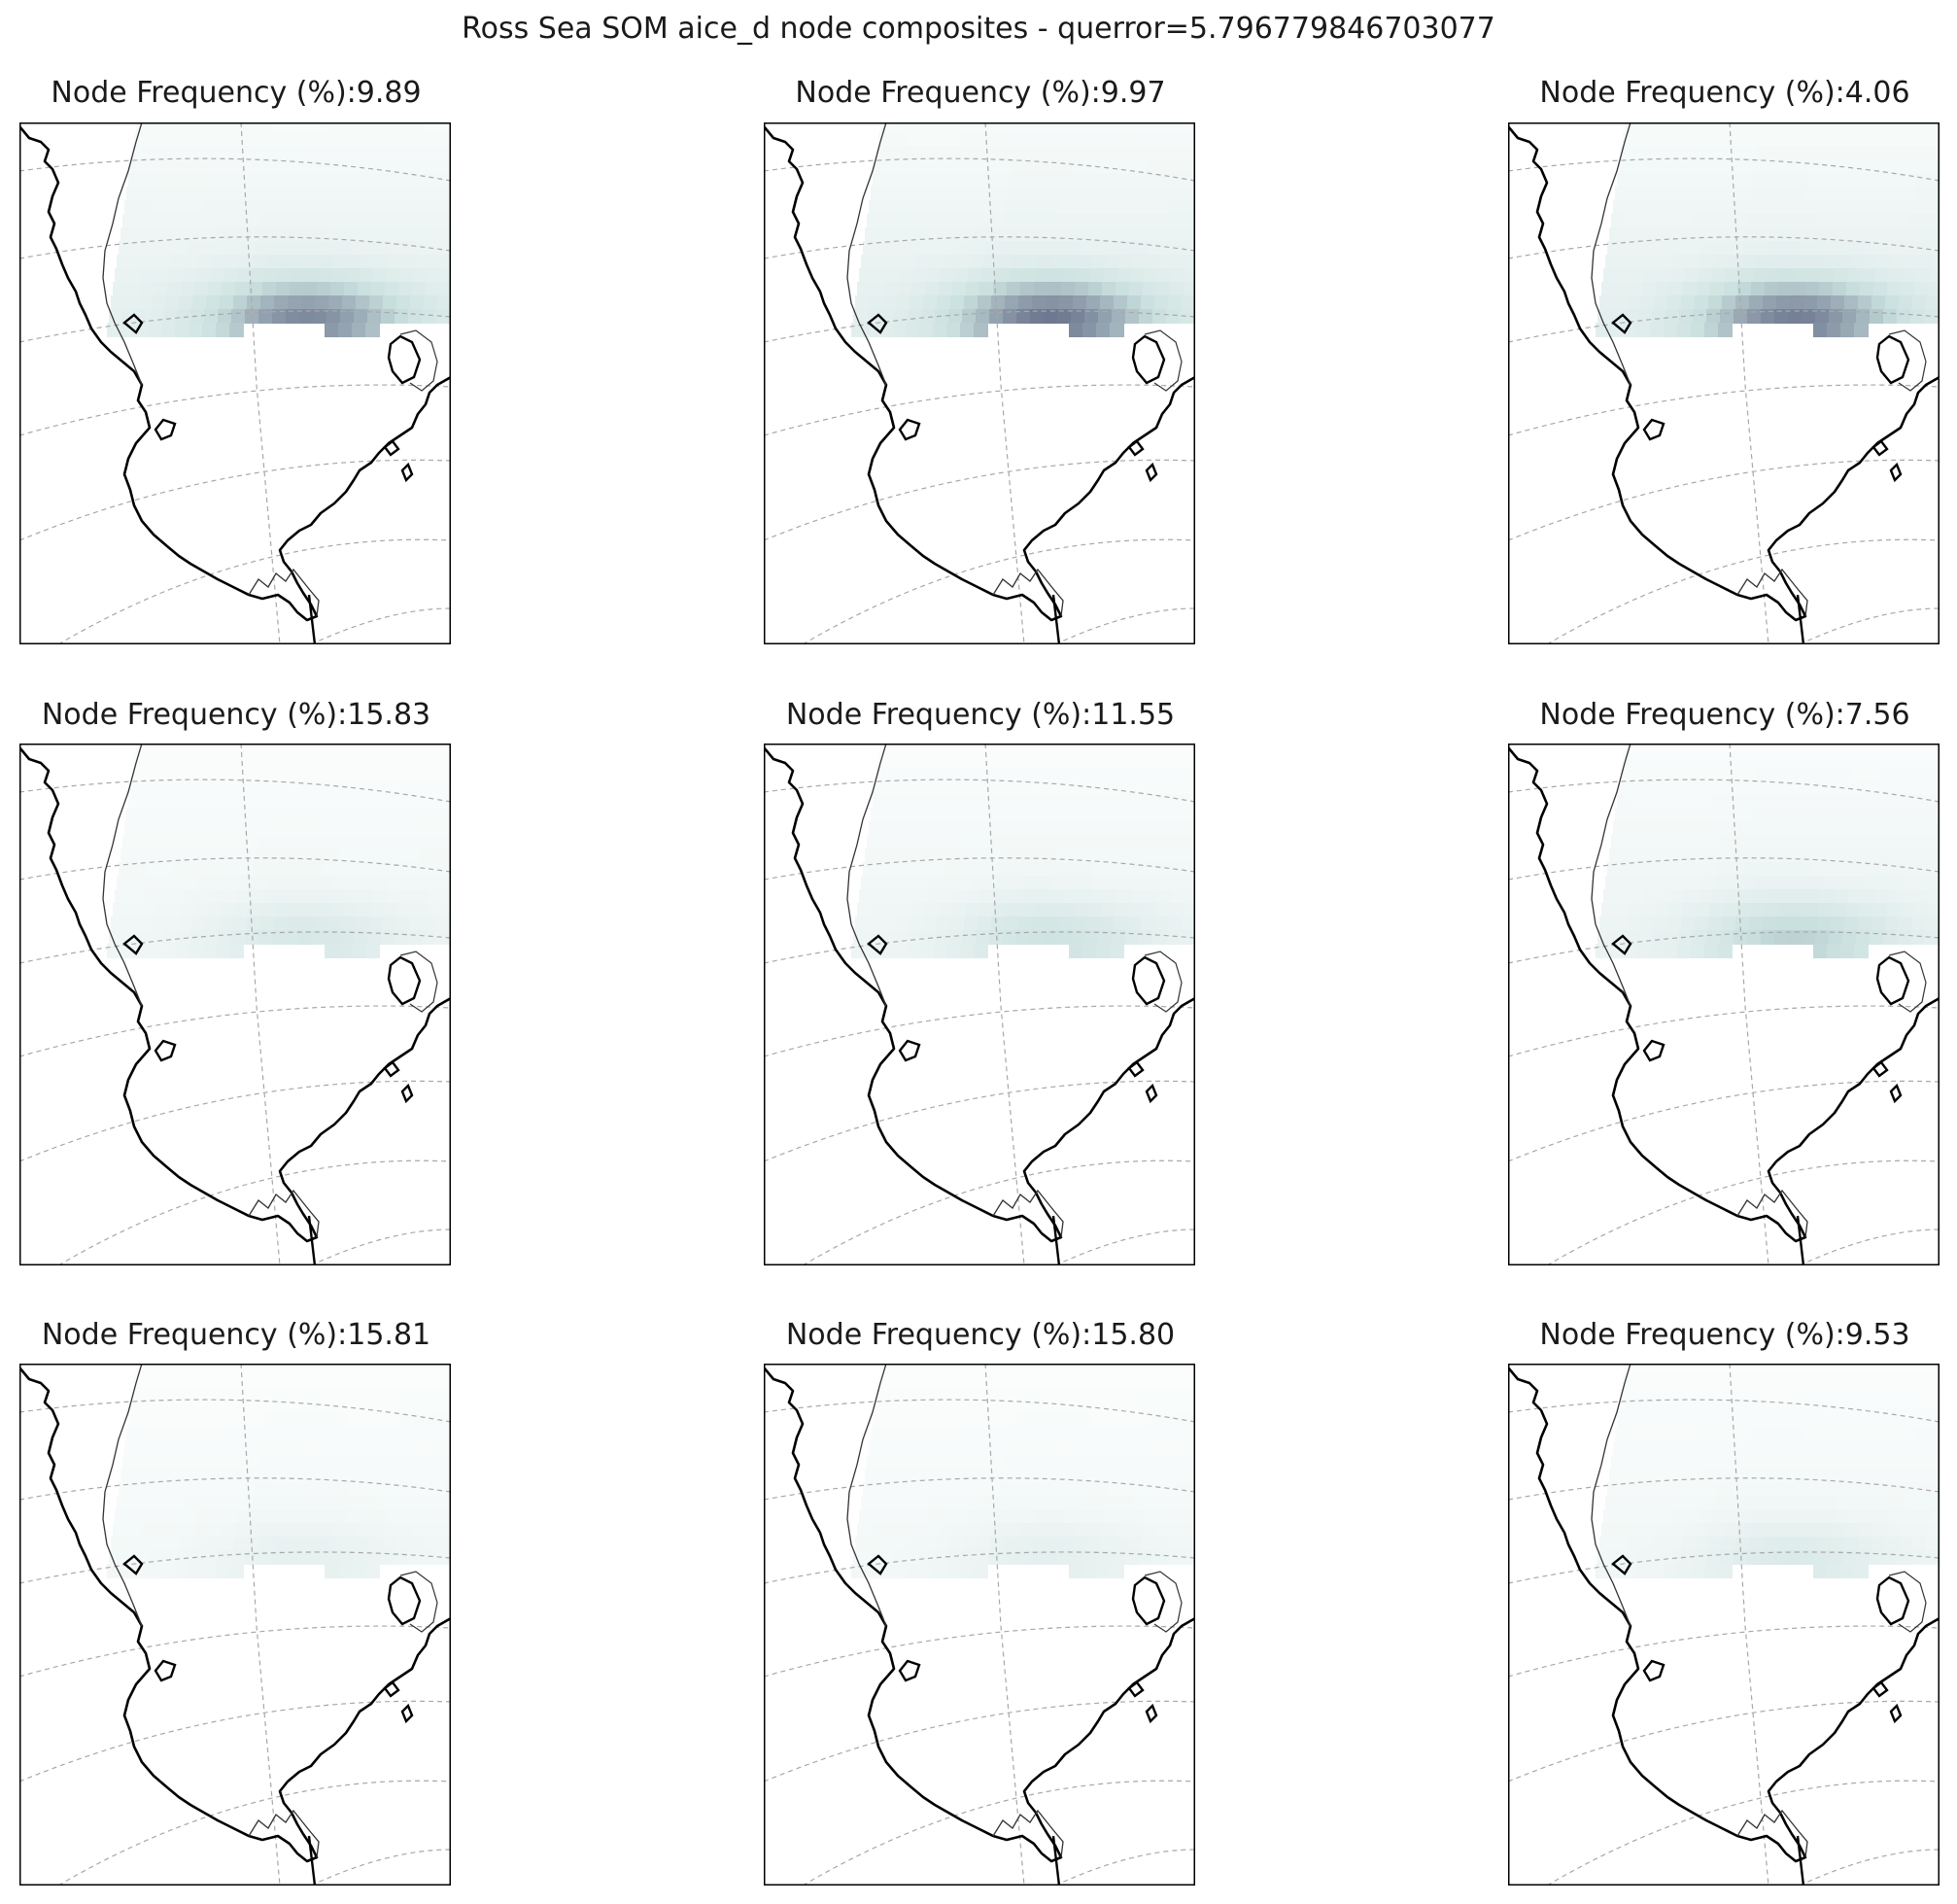 Image resolution: width=1957 pixels, height=1904 pixels. What do you see at coordinates (236, 93) in the screenshot?
I see `panel-title-node-1: Node Frequency (%):9.89` at bounding box center [236, 93].